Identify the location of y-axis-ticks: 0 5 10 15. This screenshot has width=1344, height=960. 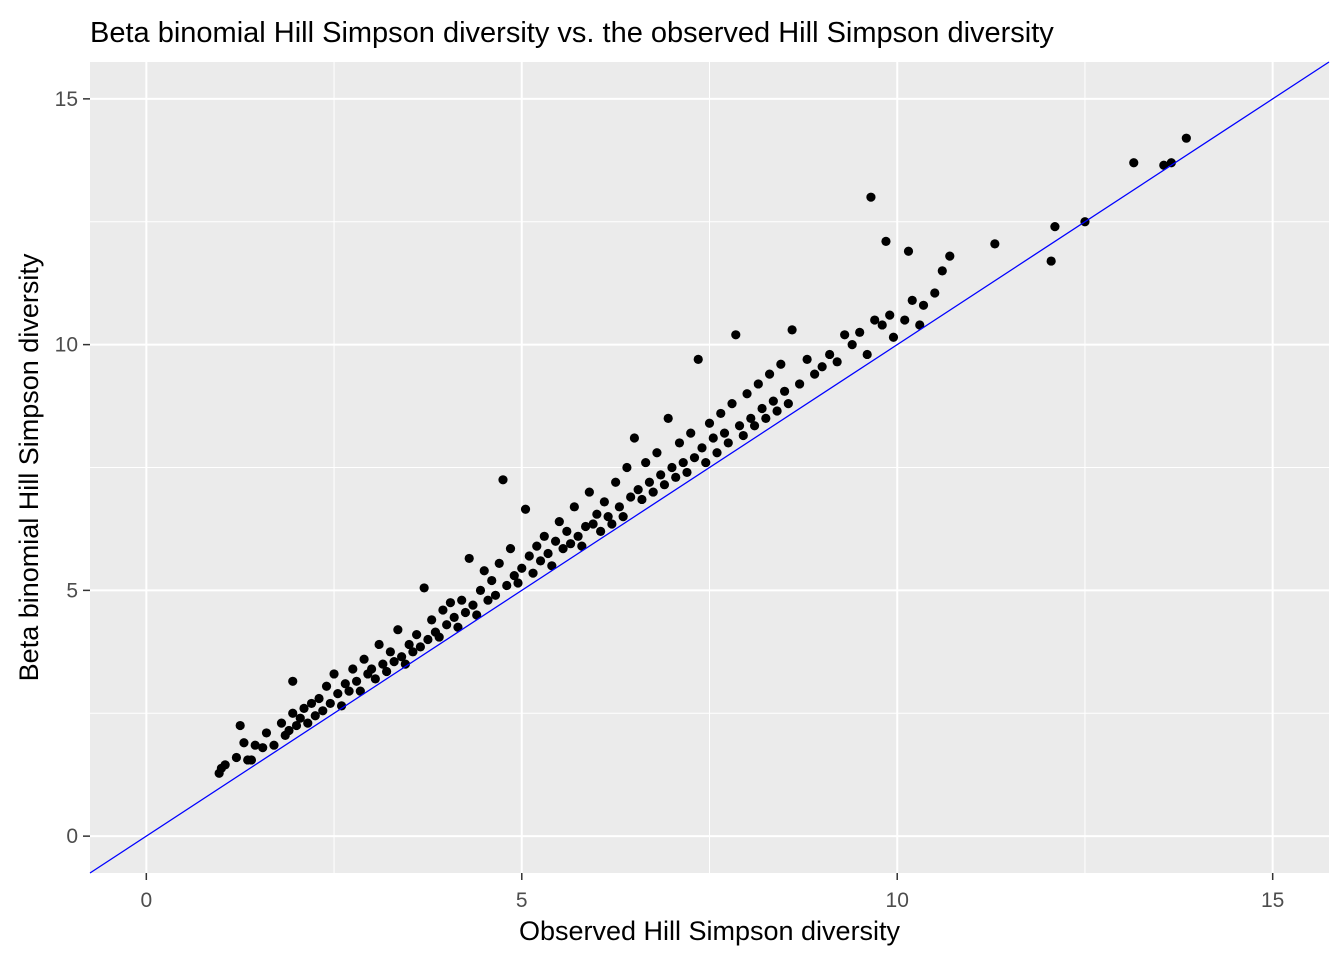
(72, 468).